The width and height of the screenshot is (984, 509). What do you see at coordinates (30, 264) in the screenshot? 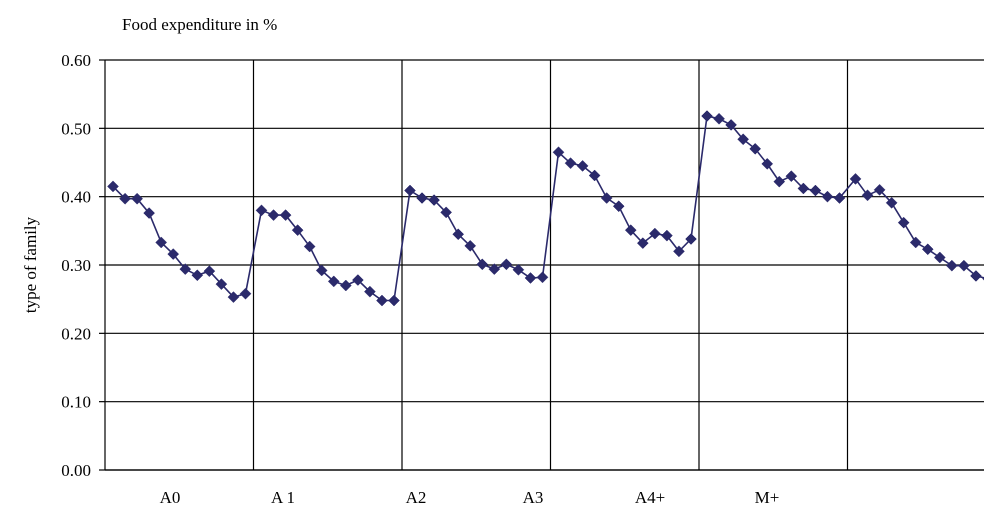
I see `y-axis-label: type of family` at bounding box center [30, 264].